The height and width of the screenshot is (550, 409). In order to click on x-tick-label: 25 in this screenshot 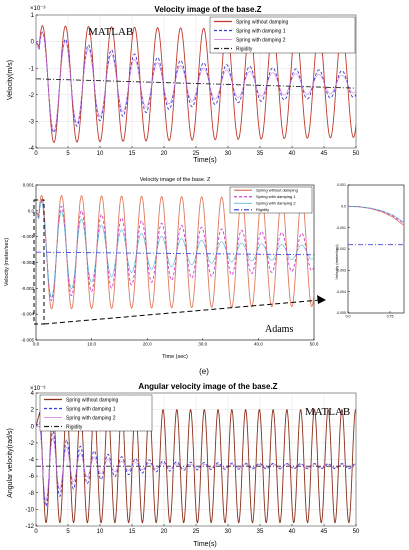, I will do `click(196, 532)`.